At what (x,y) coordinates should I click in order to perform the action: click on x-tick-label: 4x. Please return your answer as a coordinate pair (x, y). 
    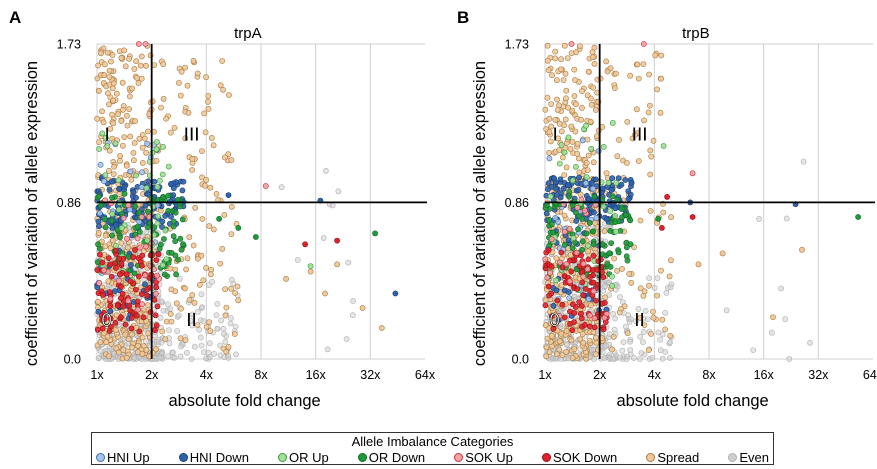
    Looking at the image, I should click on (655, 375).